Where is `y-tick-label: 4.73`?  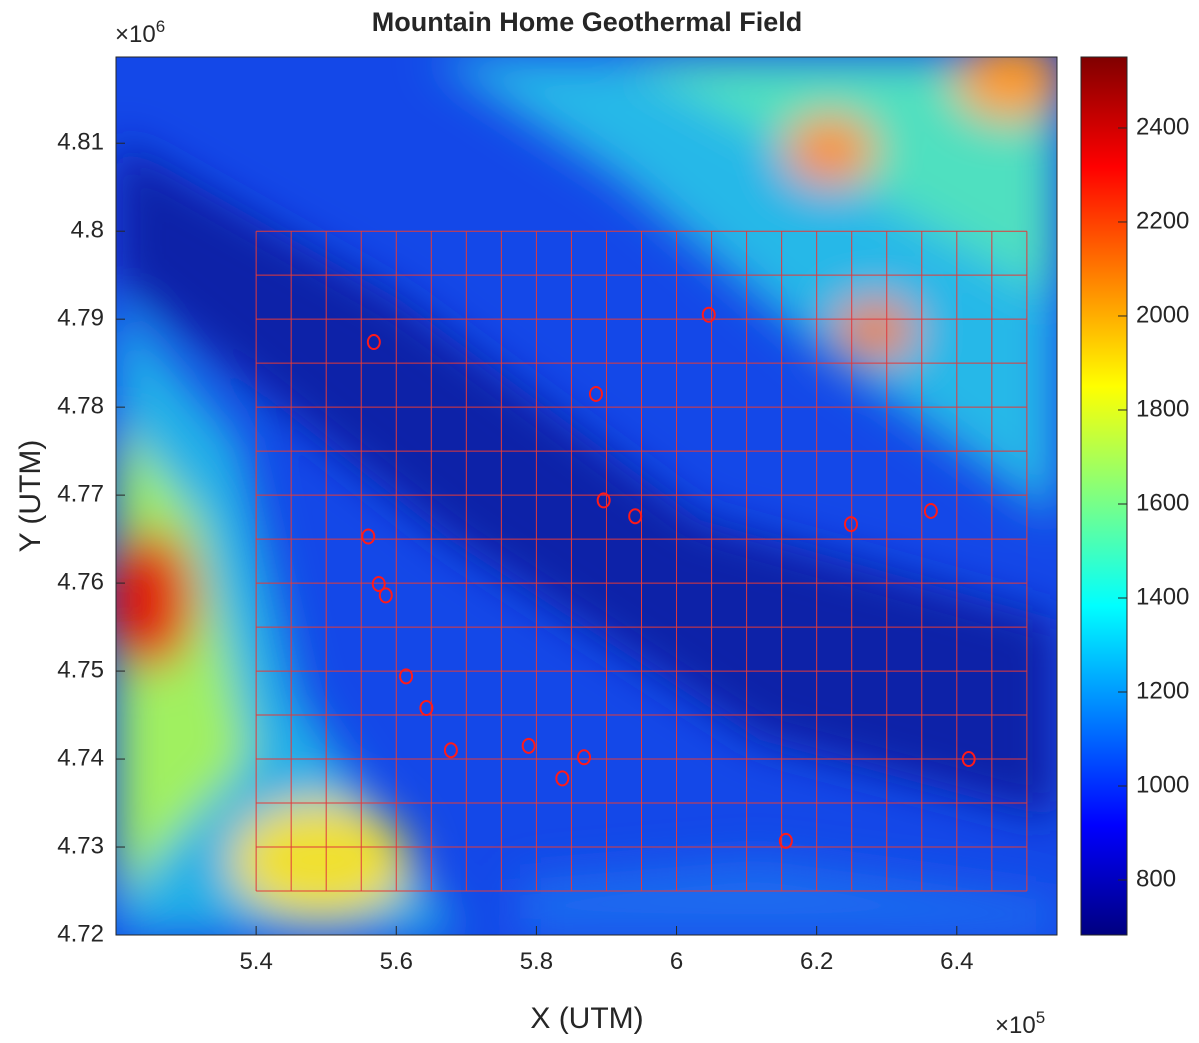 y-tick-label: 4.73 is located at coordinates (80, 845).